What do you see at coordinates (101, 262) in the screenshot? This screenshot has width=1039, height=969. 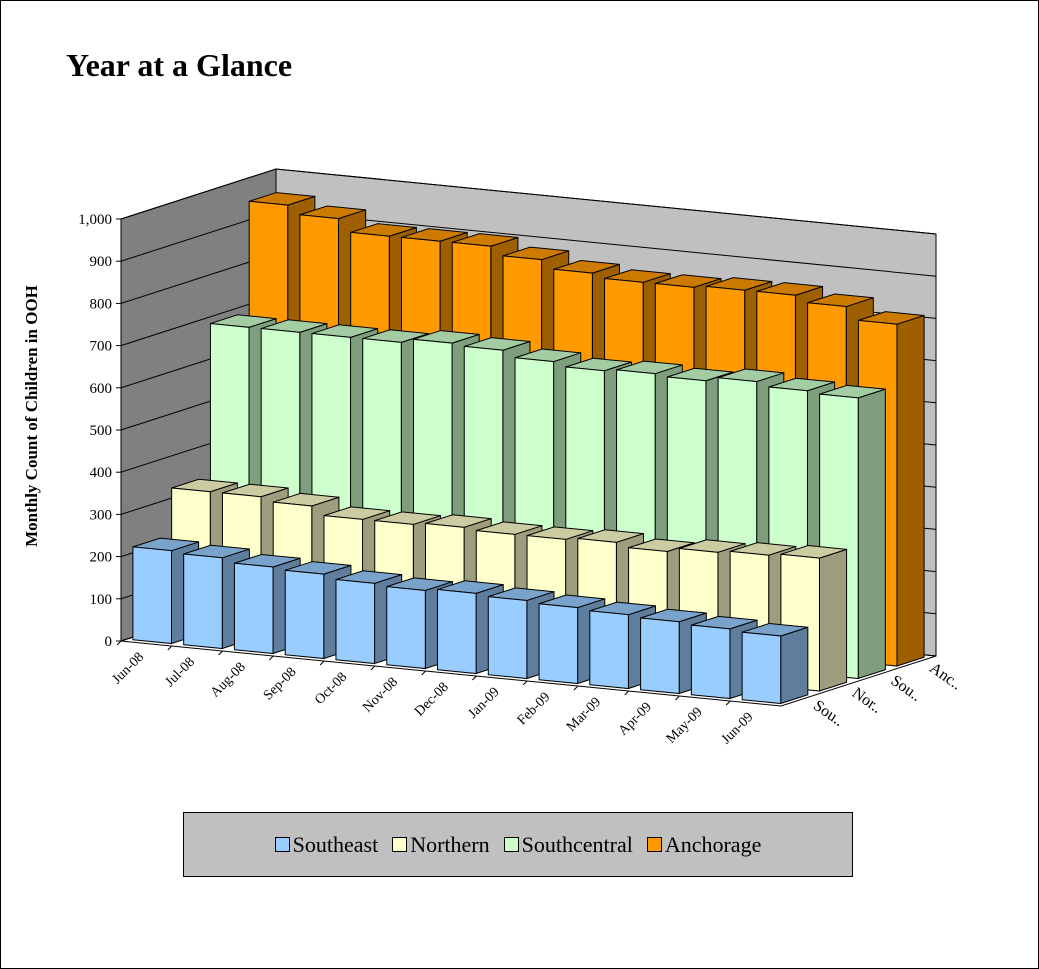 I see `y-tick-label: 900` at bounding box center [101, 262].